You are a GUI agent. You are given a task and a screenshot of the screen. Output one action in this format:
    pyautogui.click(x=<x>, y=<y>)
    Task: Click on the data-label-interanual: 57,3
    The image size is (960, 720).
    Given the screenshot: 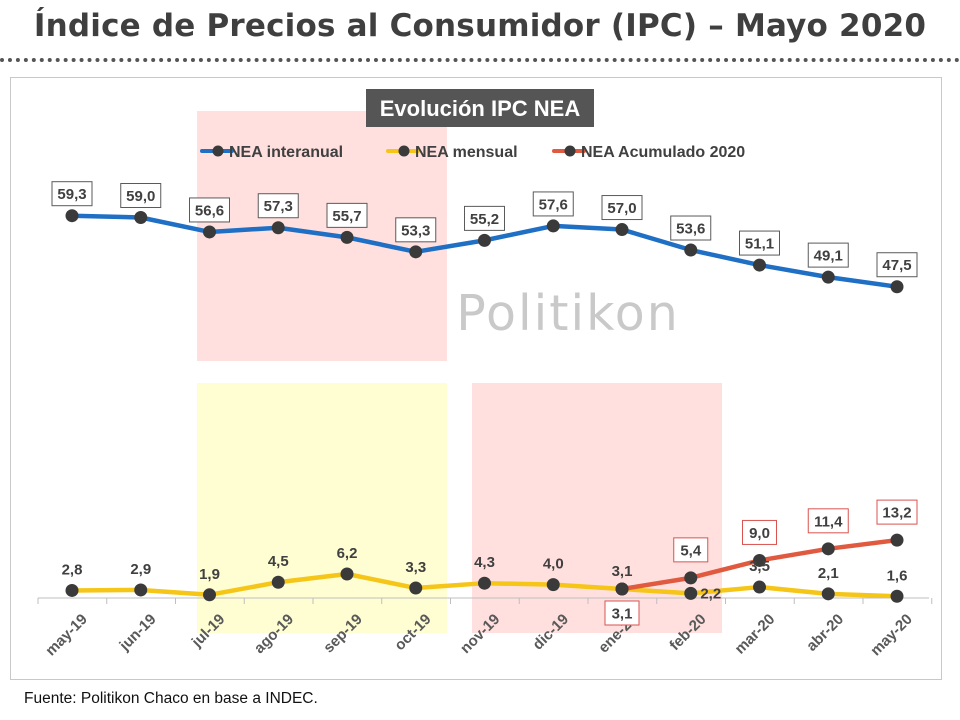 What is the action you would take?
    pyautogui.click(x=278, y=206)
    